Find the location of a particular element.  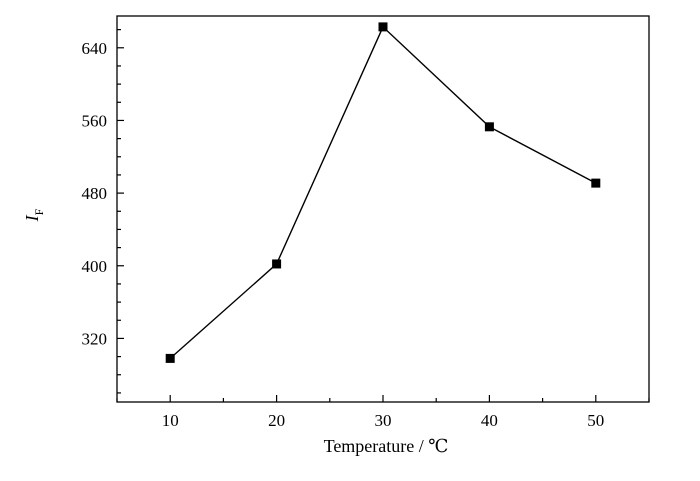

y-tick-label: 400 is located at coordinates (95, 266).